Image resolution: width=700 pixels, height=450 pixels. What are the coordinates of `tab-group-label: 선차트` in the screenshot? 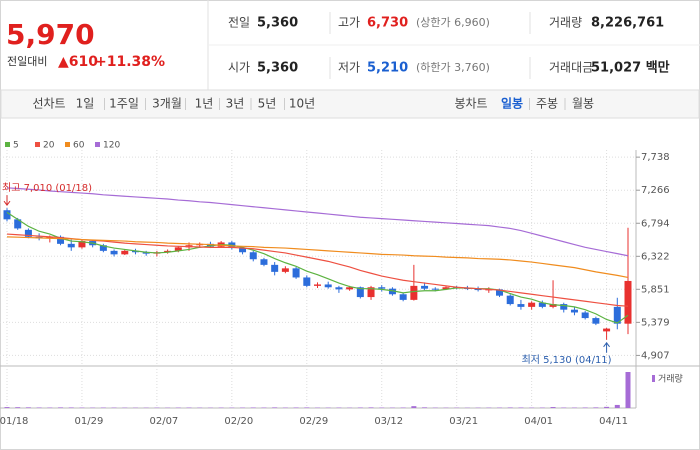 It's located at (48, 104).